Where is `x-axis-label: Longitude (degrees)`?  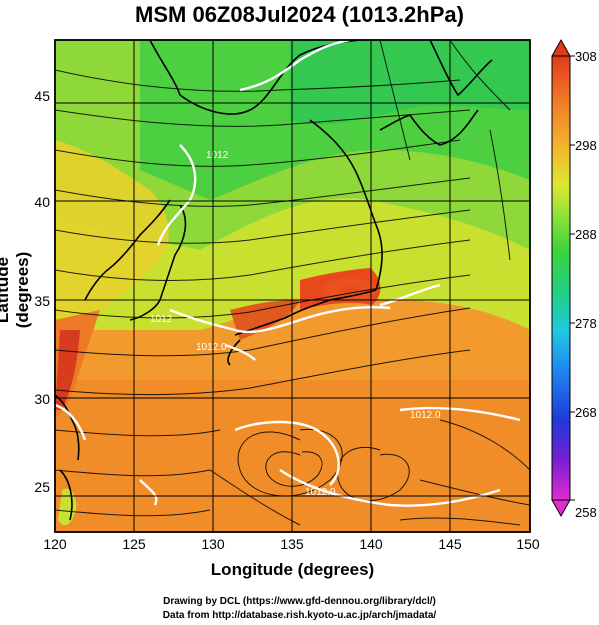 x-axis-label: Longitude (degrees) is located at coordinates (292, 569).